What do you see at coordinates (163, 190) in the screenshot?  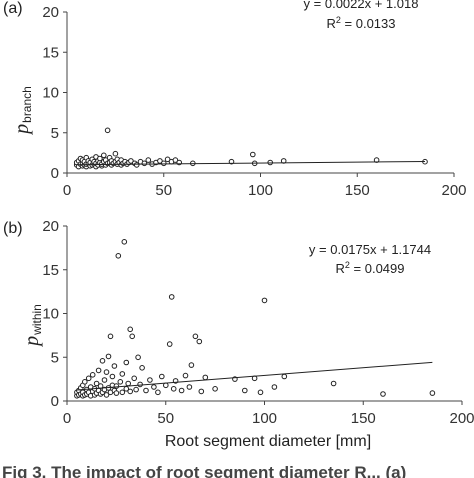 I see `panel-a-xtick-label: 50` at bounding box center [163, 190].